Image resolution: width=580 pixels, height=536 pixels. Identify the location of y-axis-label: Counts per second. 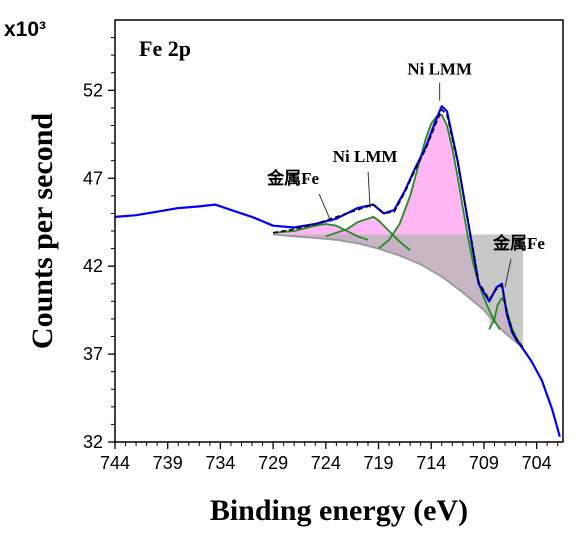
(42, 231).